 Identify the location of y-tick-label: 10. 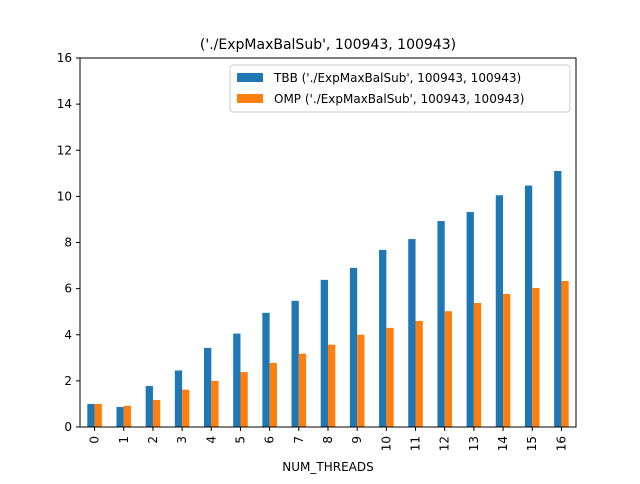
(64, 196).